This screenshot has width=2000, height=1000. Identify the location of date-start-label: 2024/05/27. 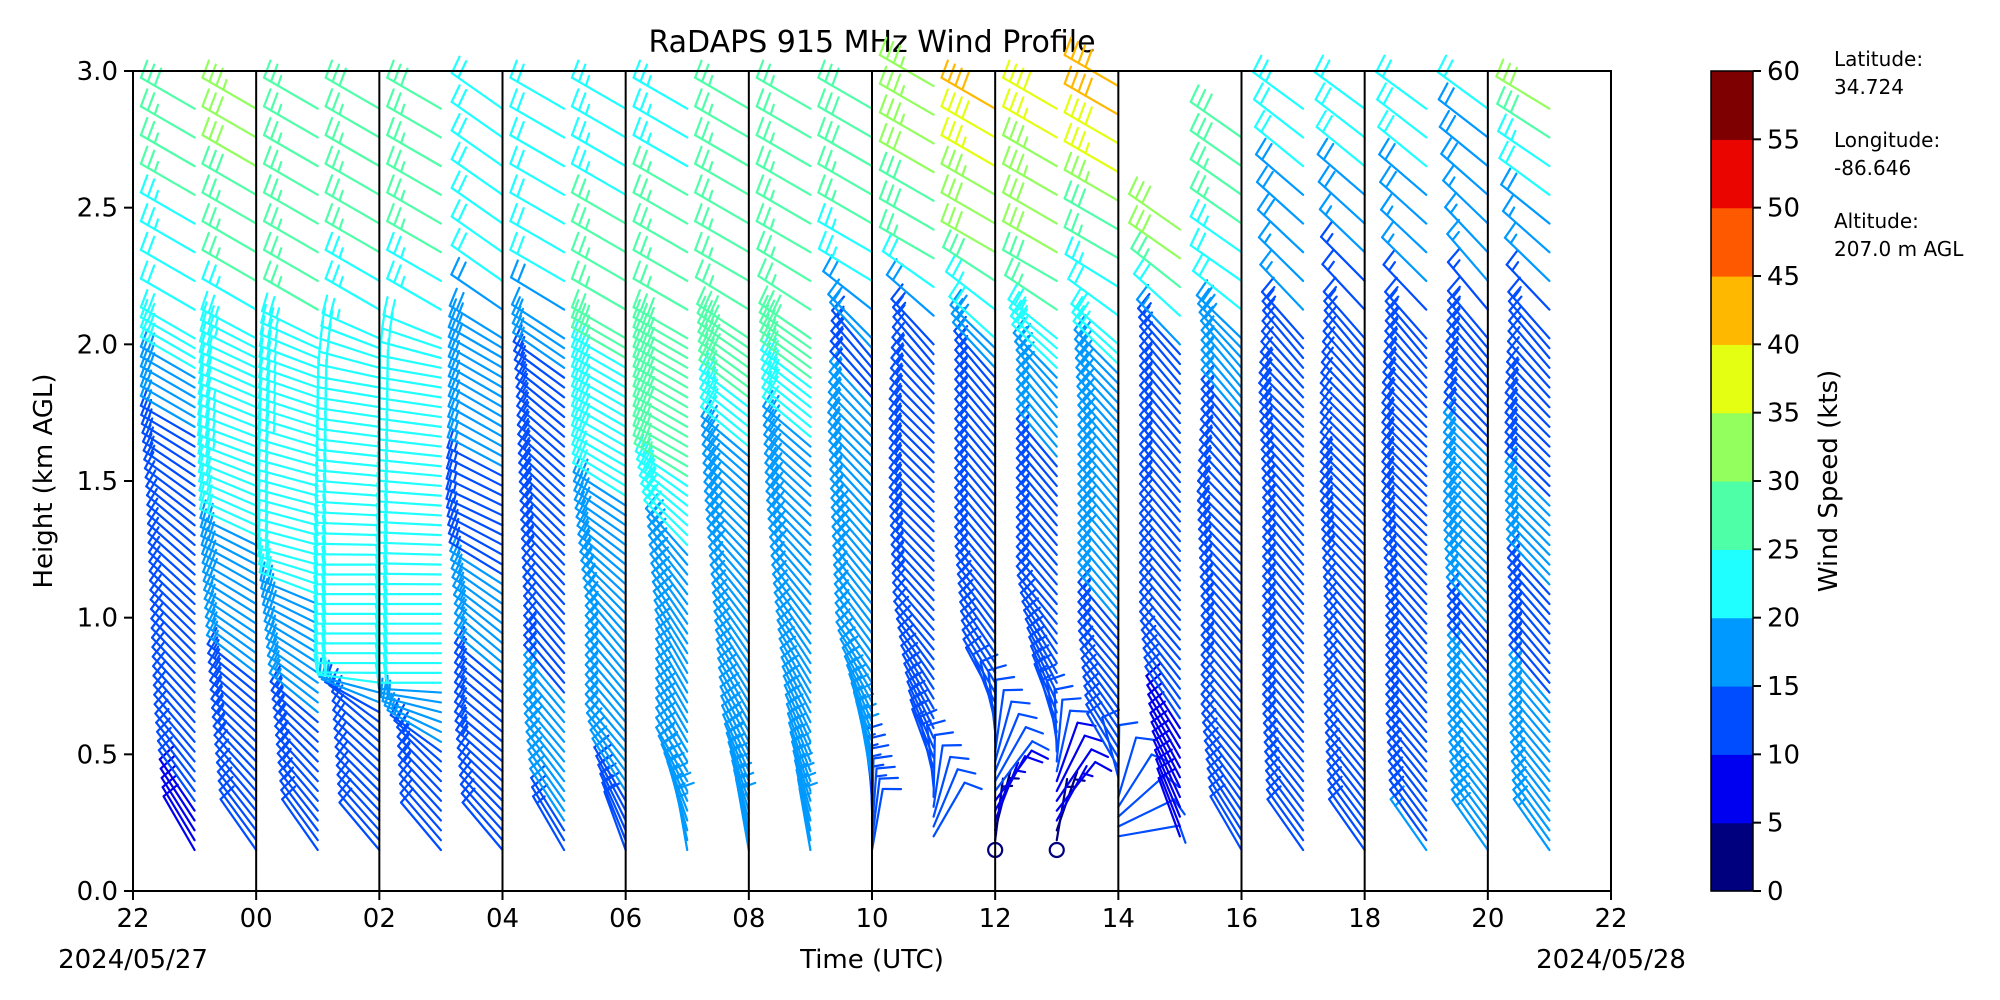
(133, 960).